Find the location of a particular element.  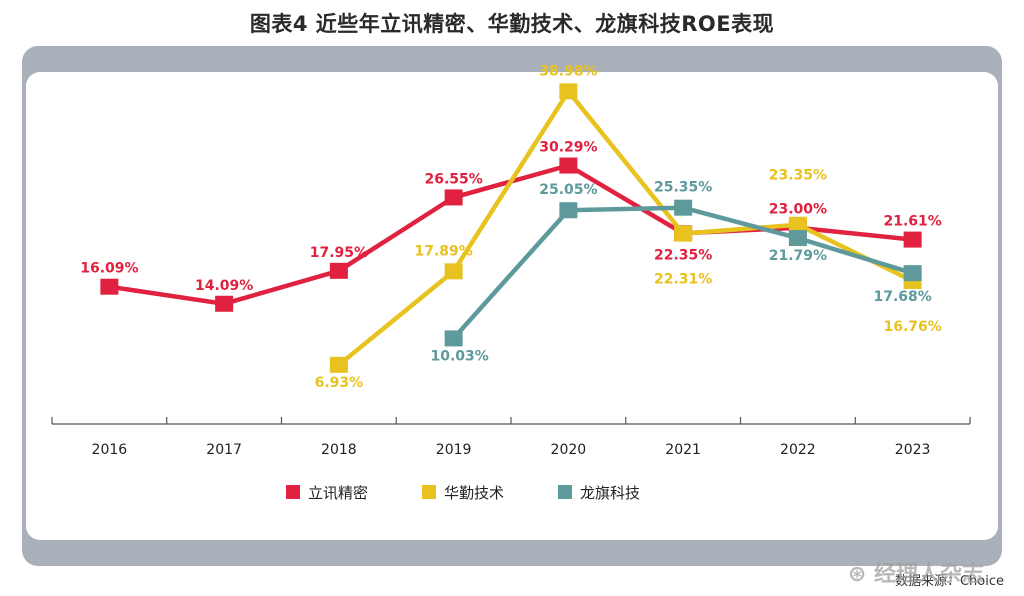

data-label: 17.68% is located at coordinates (902, 297).